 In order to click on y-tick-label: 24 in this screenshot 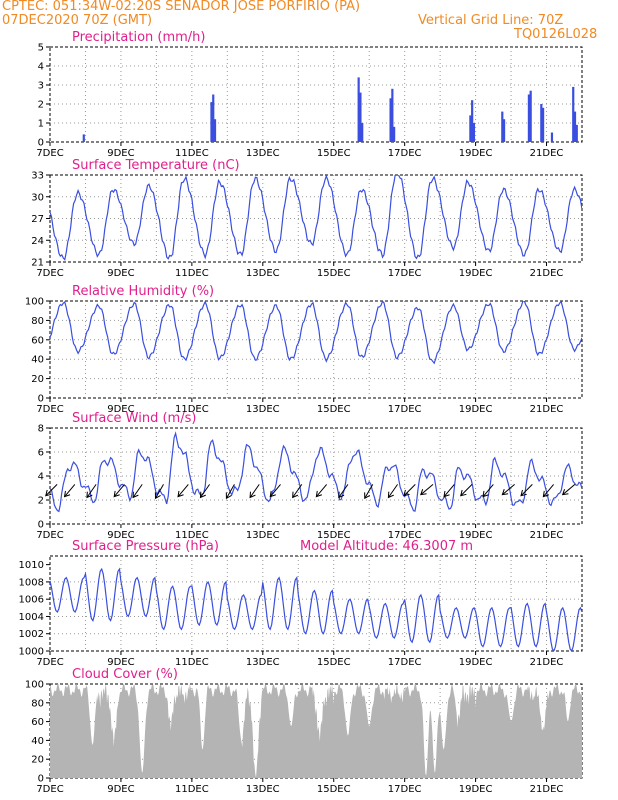, I will do `click(37, 241)`.